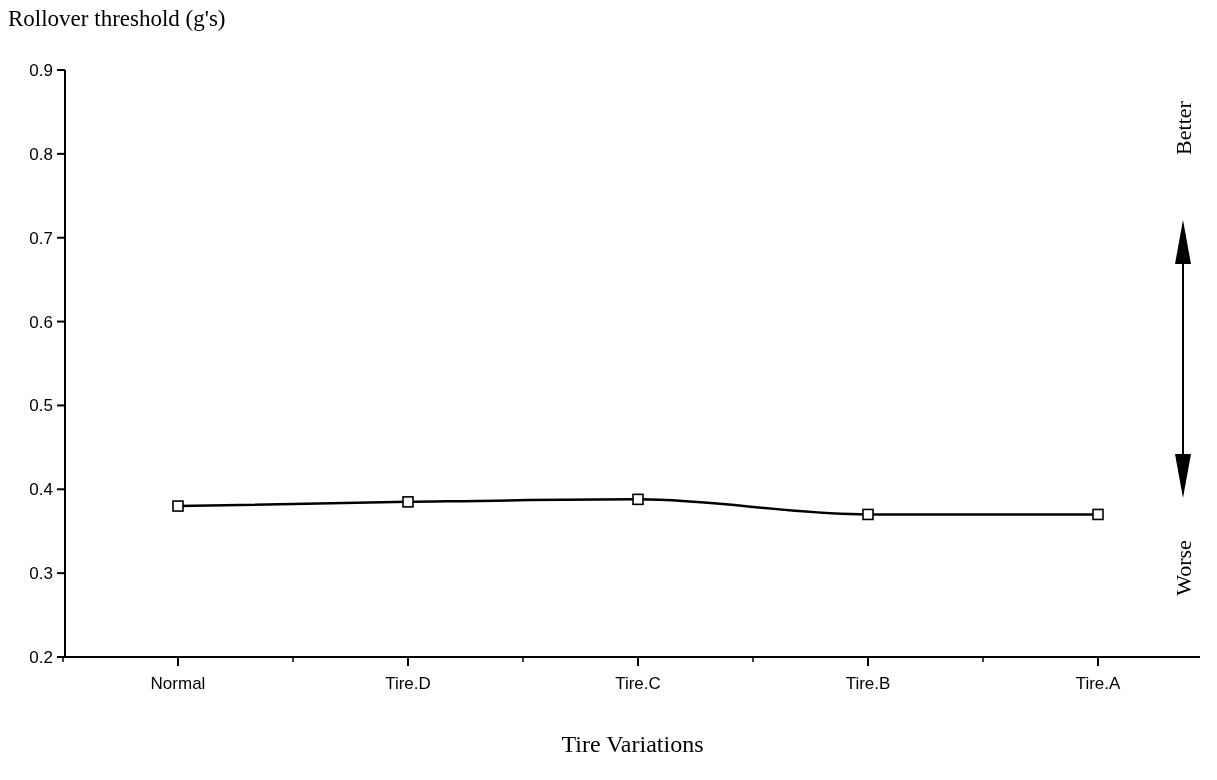 This screenshot has width=1217, height=780. What do you see at coordinates (408, 683) in the screenshot?
I see `x-tick-label: Tire.D` at bounding box center [408, 683].